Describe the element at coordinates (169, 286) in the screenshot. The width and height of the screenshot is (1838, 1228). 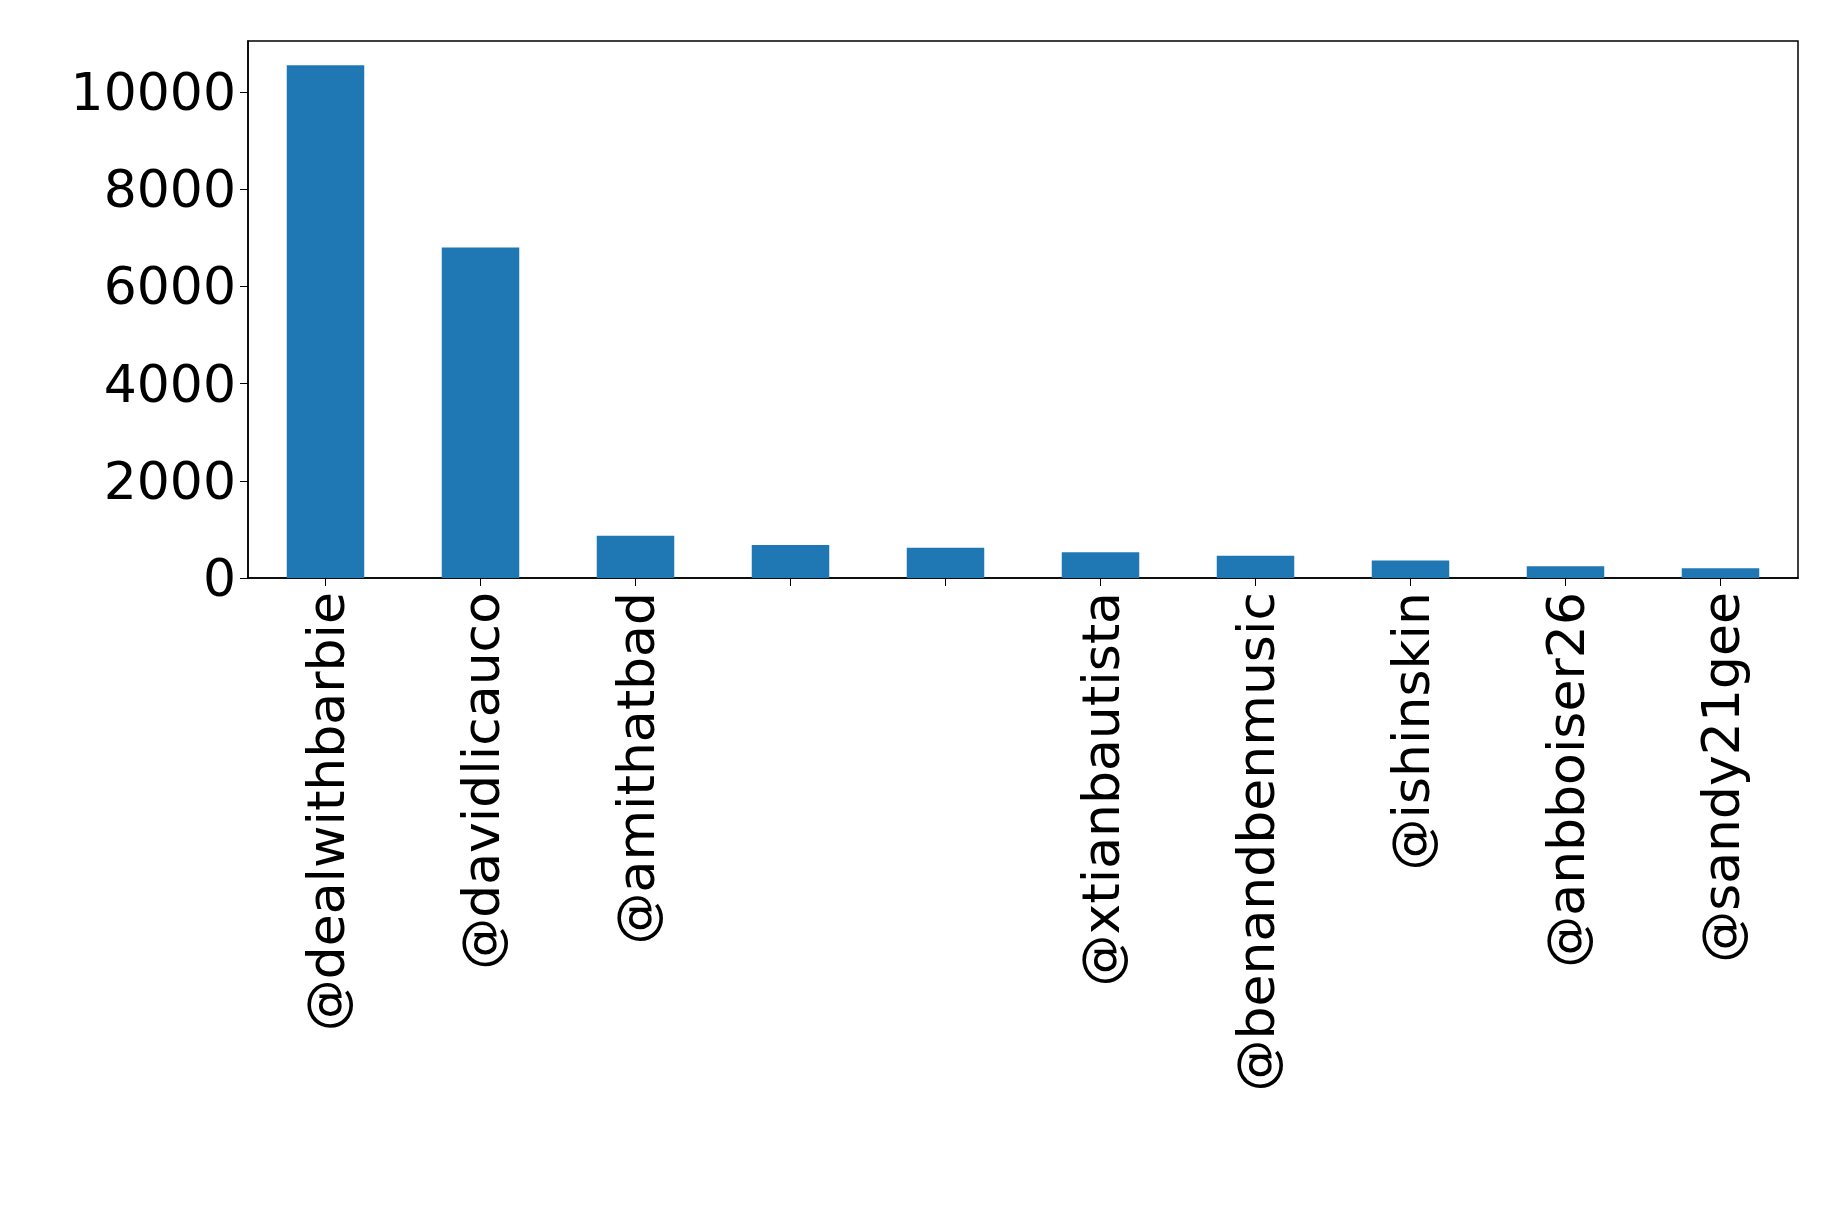
I see `y-tick-label: 6000` at that location.